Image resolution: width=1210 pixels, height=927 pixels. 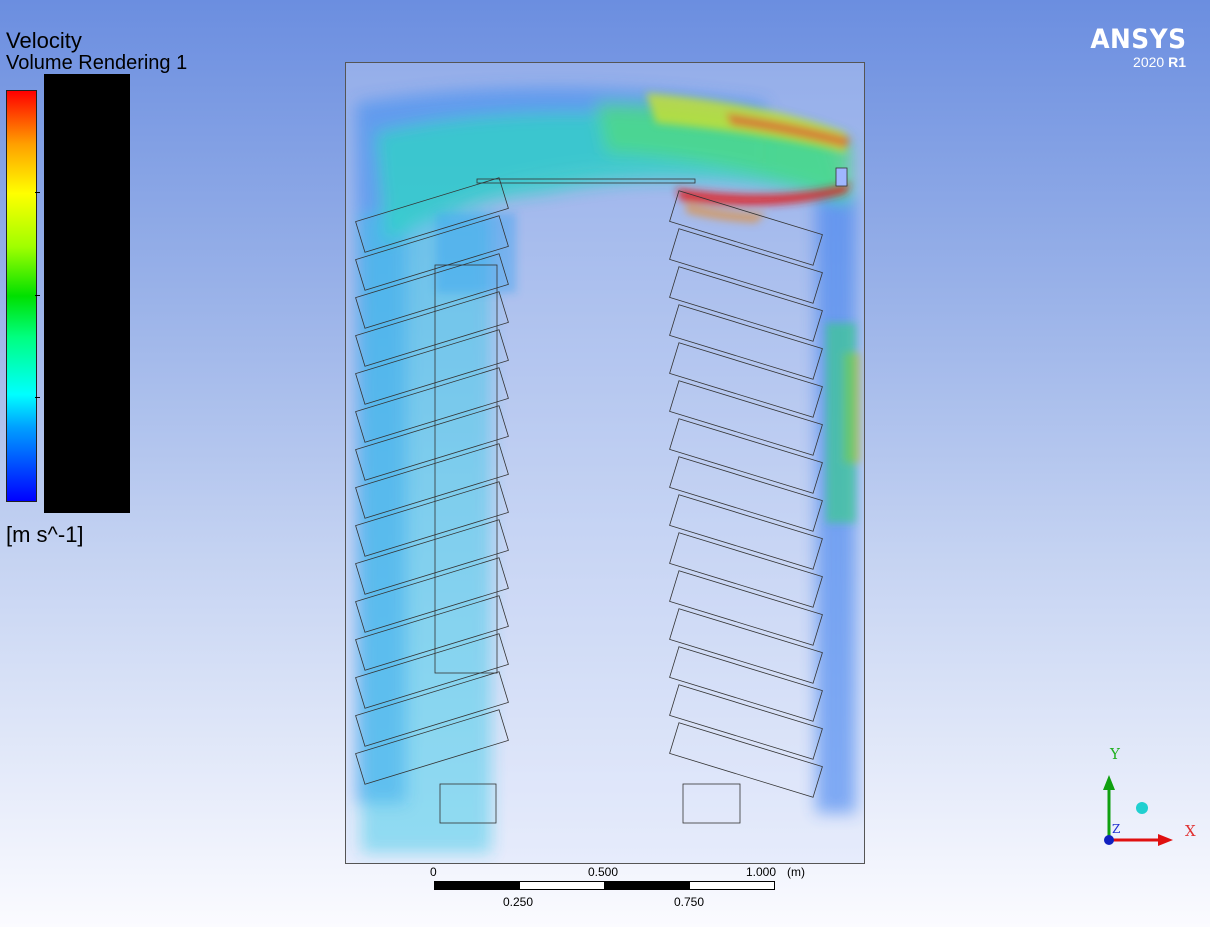 What do you see at coordinates (603, 872) in the screenshot?
I see `scale-label: 0.500` at bounding box center [603, 872].